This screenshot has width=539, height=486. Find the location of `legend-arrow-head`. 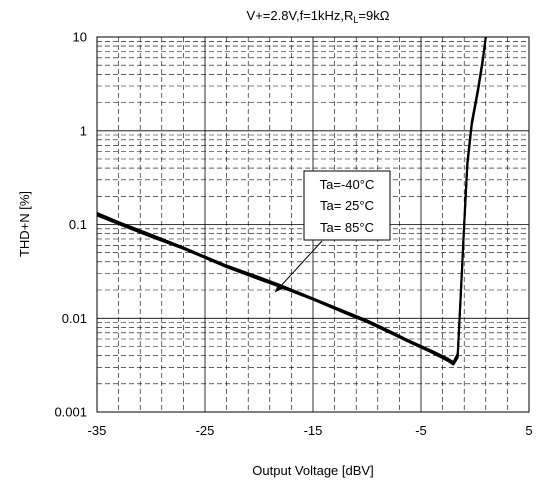

legend-arrow-head is located at coordinates (280, 287).